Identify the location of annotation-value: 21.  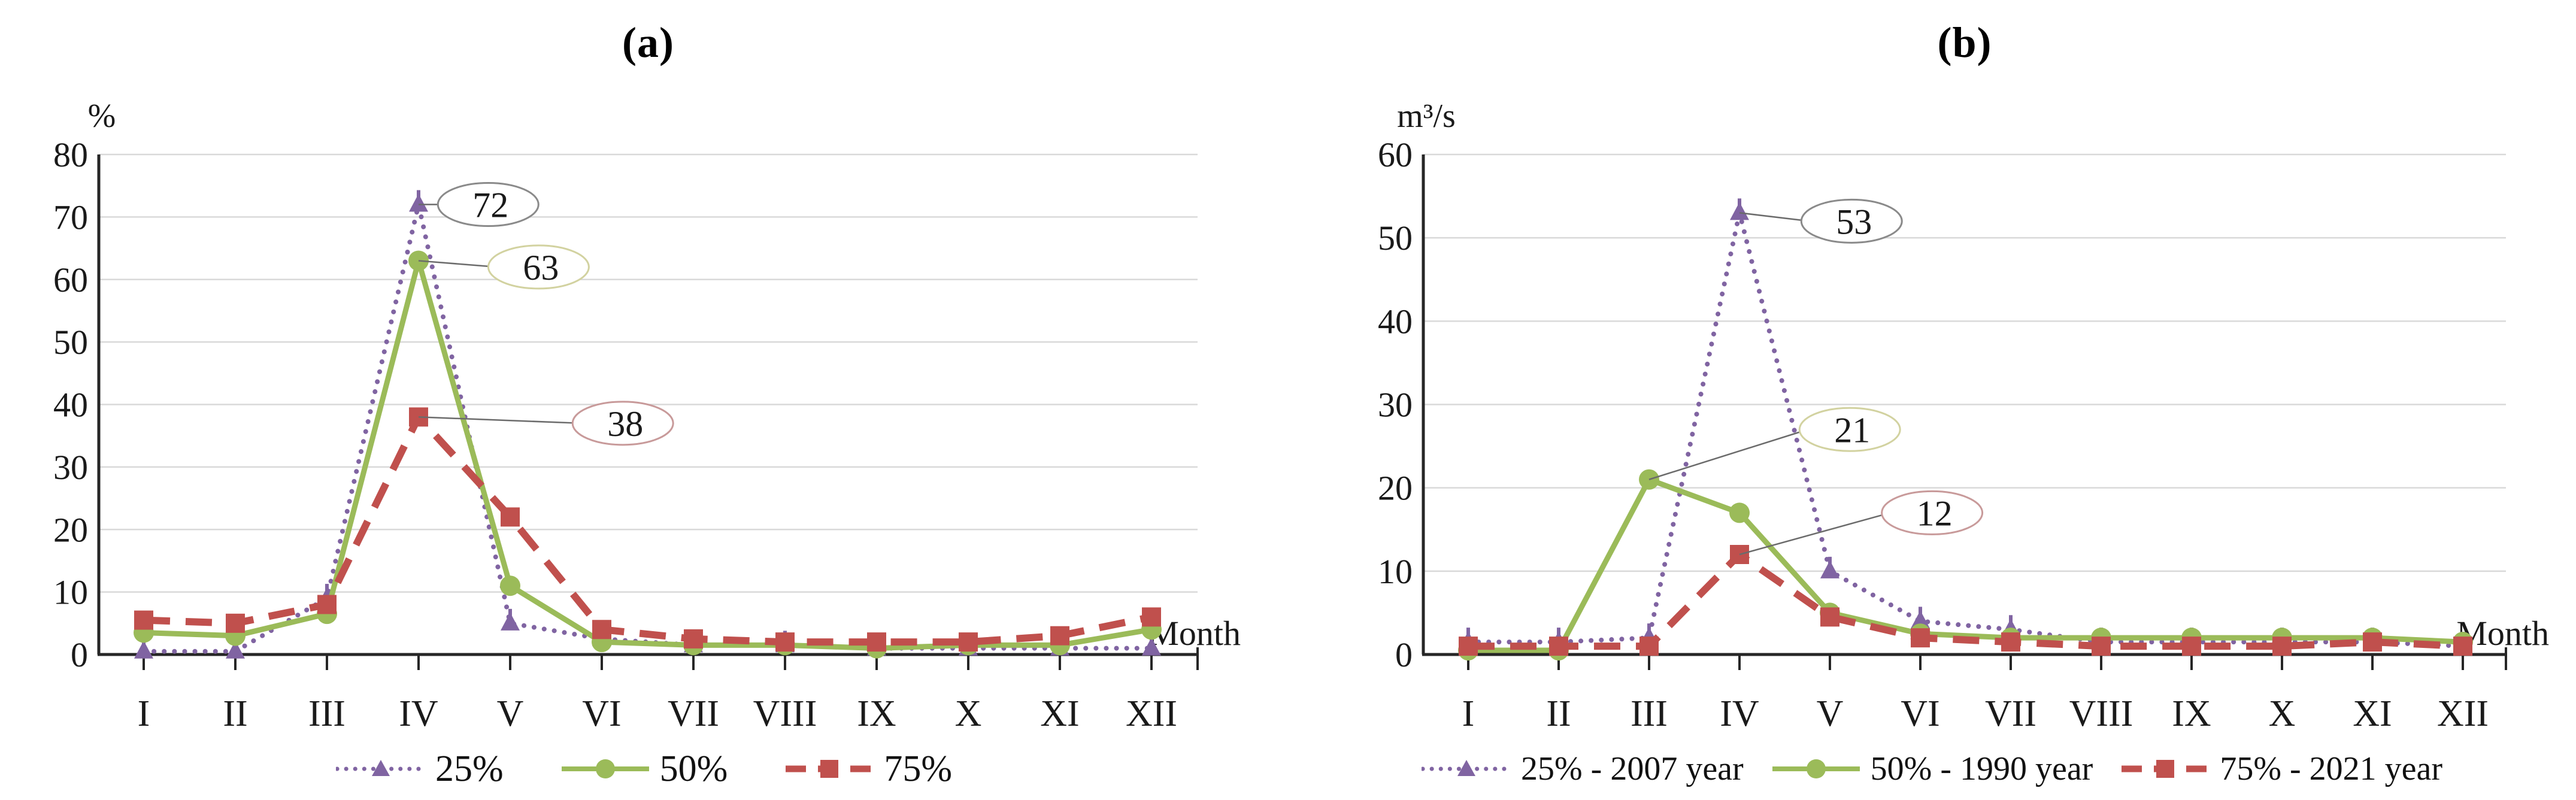
(1852, 430).